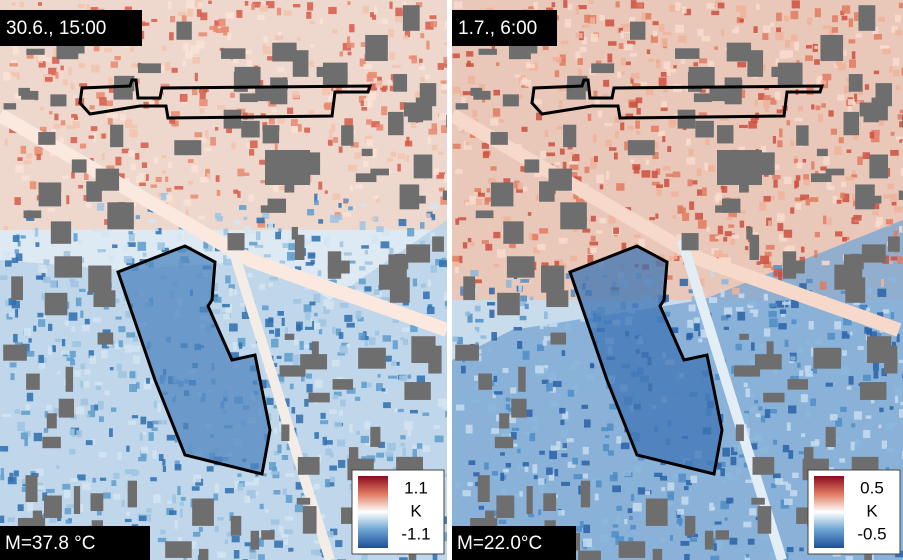  Describe the element at coordinates (71, 28) in the screenshot. I see `label-box` at that location.